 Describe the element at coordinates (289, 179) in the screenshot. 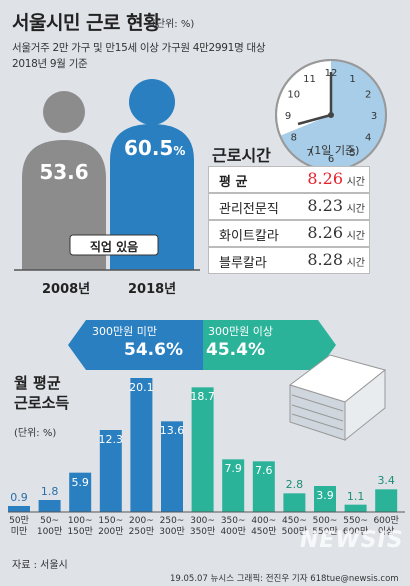

I see `hours-row: 평 균 8.26 시간` at that location.